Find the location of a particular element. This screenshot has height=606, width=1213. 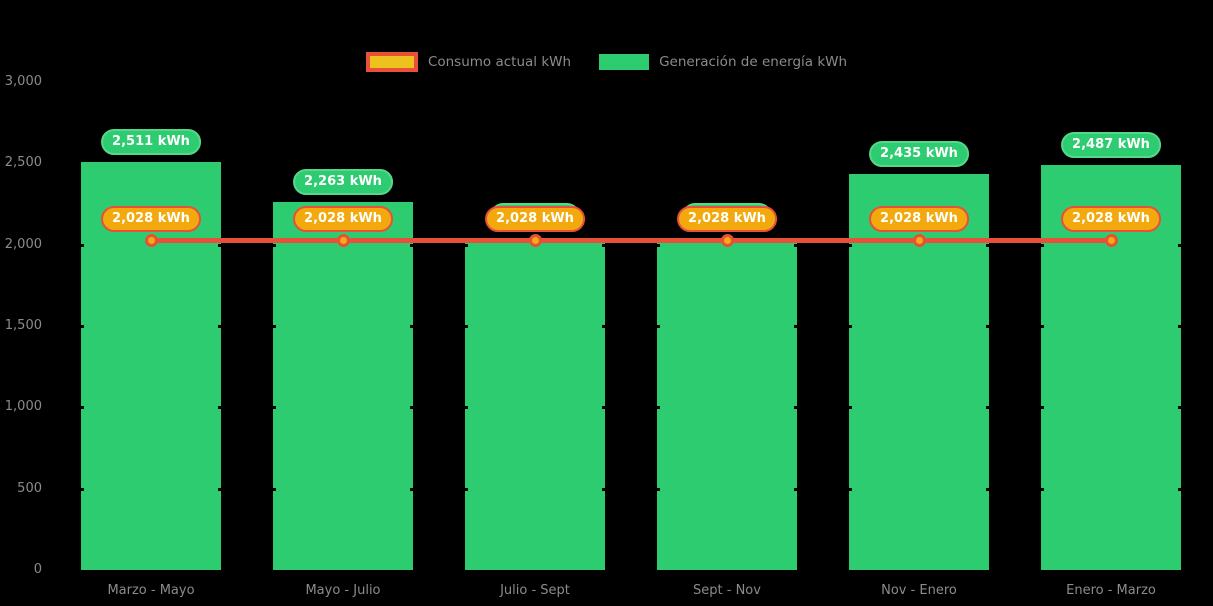

y-axis-tick-label: 2,500 is located at coordinates (23, 163).